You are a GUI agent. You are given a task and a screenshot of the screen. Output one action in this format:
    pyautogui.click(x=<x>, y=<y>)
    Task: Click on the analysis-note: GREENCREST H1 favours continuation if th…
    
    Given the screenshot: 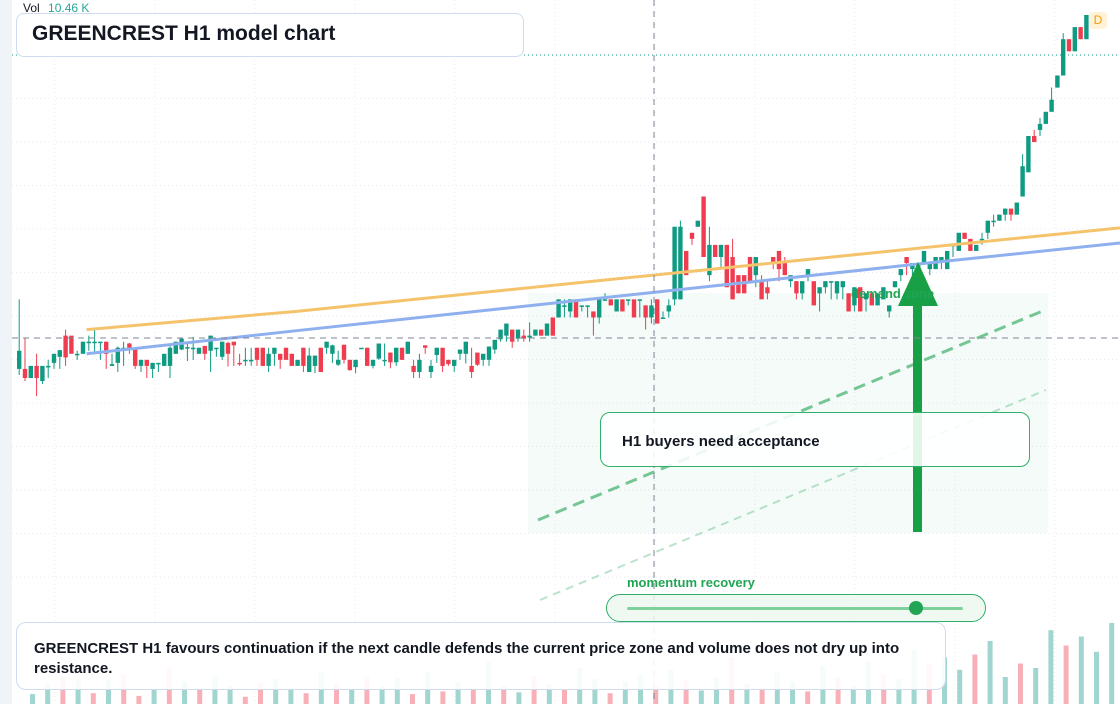 What is the action you would take?
    pyautogui.click(x=481, y=656)
    